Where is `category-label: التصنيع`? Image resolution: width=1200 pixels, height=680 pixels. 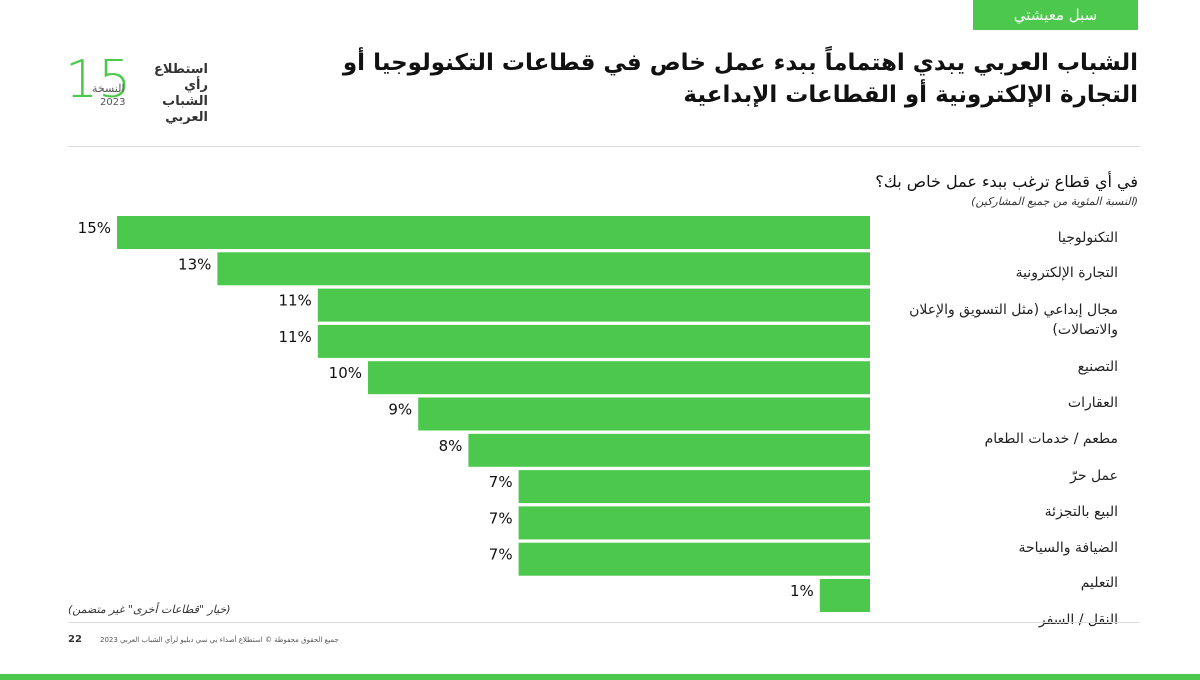 category-label: التصنيع is located at coordinates (1097, 367).